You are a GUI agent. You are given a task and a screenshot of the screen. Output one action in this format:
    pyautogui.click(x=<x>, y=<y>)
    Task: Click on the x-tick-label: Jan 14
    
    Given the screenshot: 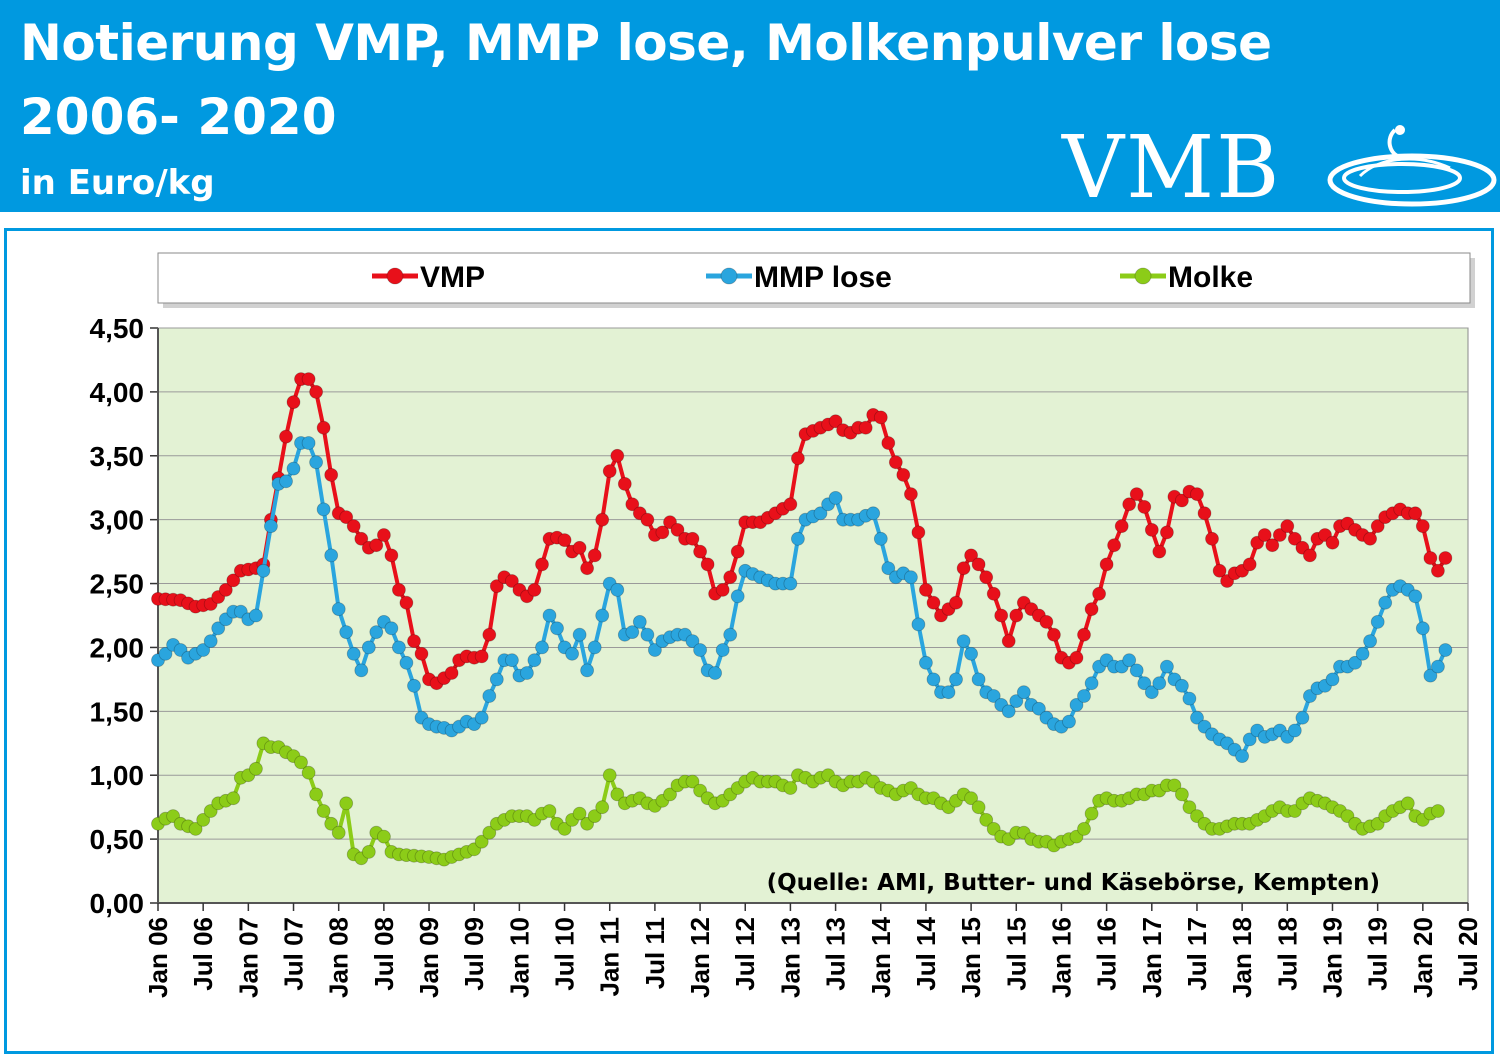 What is the action you would take?
    pyautogui.click(x=881, y=956)
    